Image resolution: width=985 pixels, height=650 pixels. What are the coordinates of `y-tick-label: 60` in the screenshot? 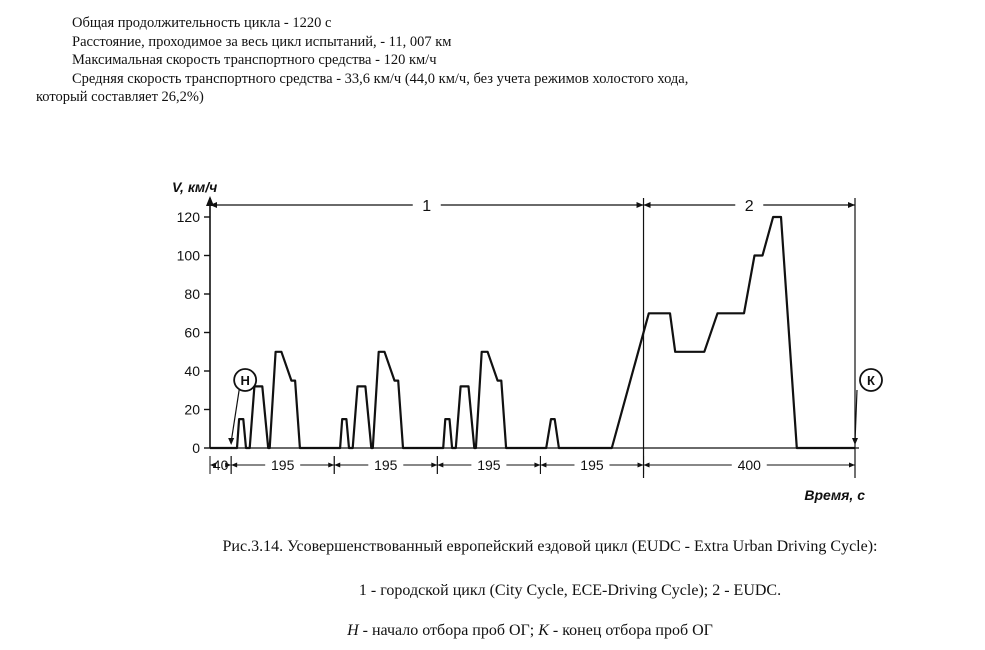 It's located at (192, 333).